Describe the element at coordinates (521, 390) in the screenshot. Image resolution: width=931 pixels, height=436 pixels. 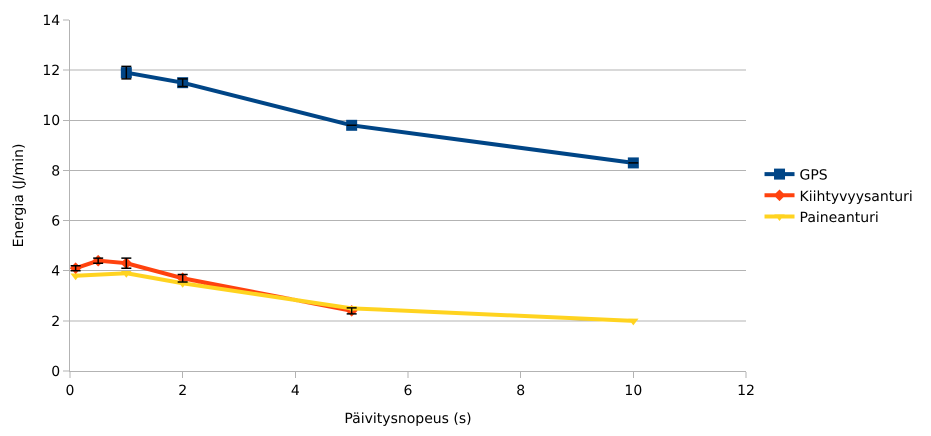
I see `x-tick-label: 8` at that location.